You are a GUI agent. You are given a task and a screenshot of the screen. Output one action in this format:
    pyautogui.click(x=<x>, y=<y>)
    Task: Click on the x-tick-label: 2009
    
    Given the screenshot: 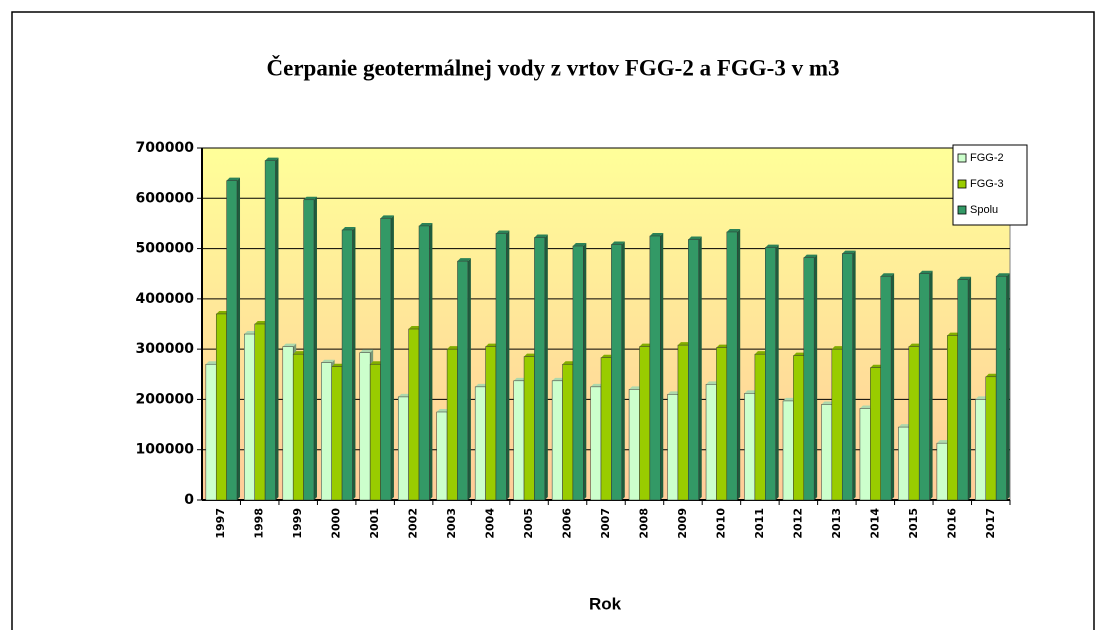 What is the action you would take?
    pyautogui.click(x=682, y=523)
    